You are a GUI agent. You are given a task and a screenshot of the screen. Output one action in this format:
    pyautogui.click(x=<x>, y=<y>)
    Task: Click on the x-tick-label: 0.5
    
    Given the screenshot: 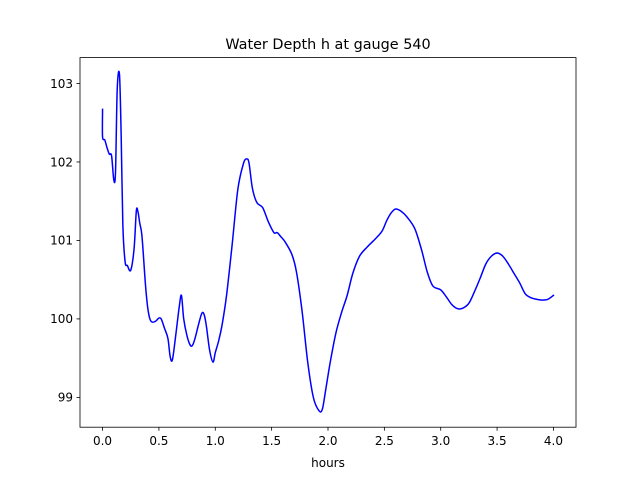 What is the action you would take?
    pyautogui.click(x=158, y=441)
    